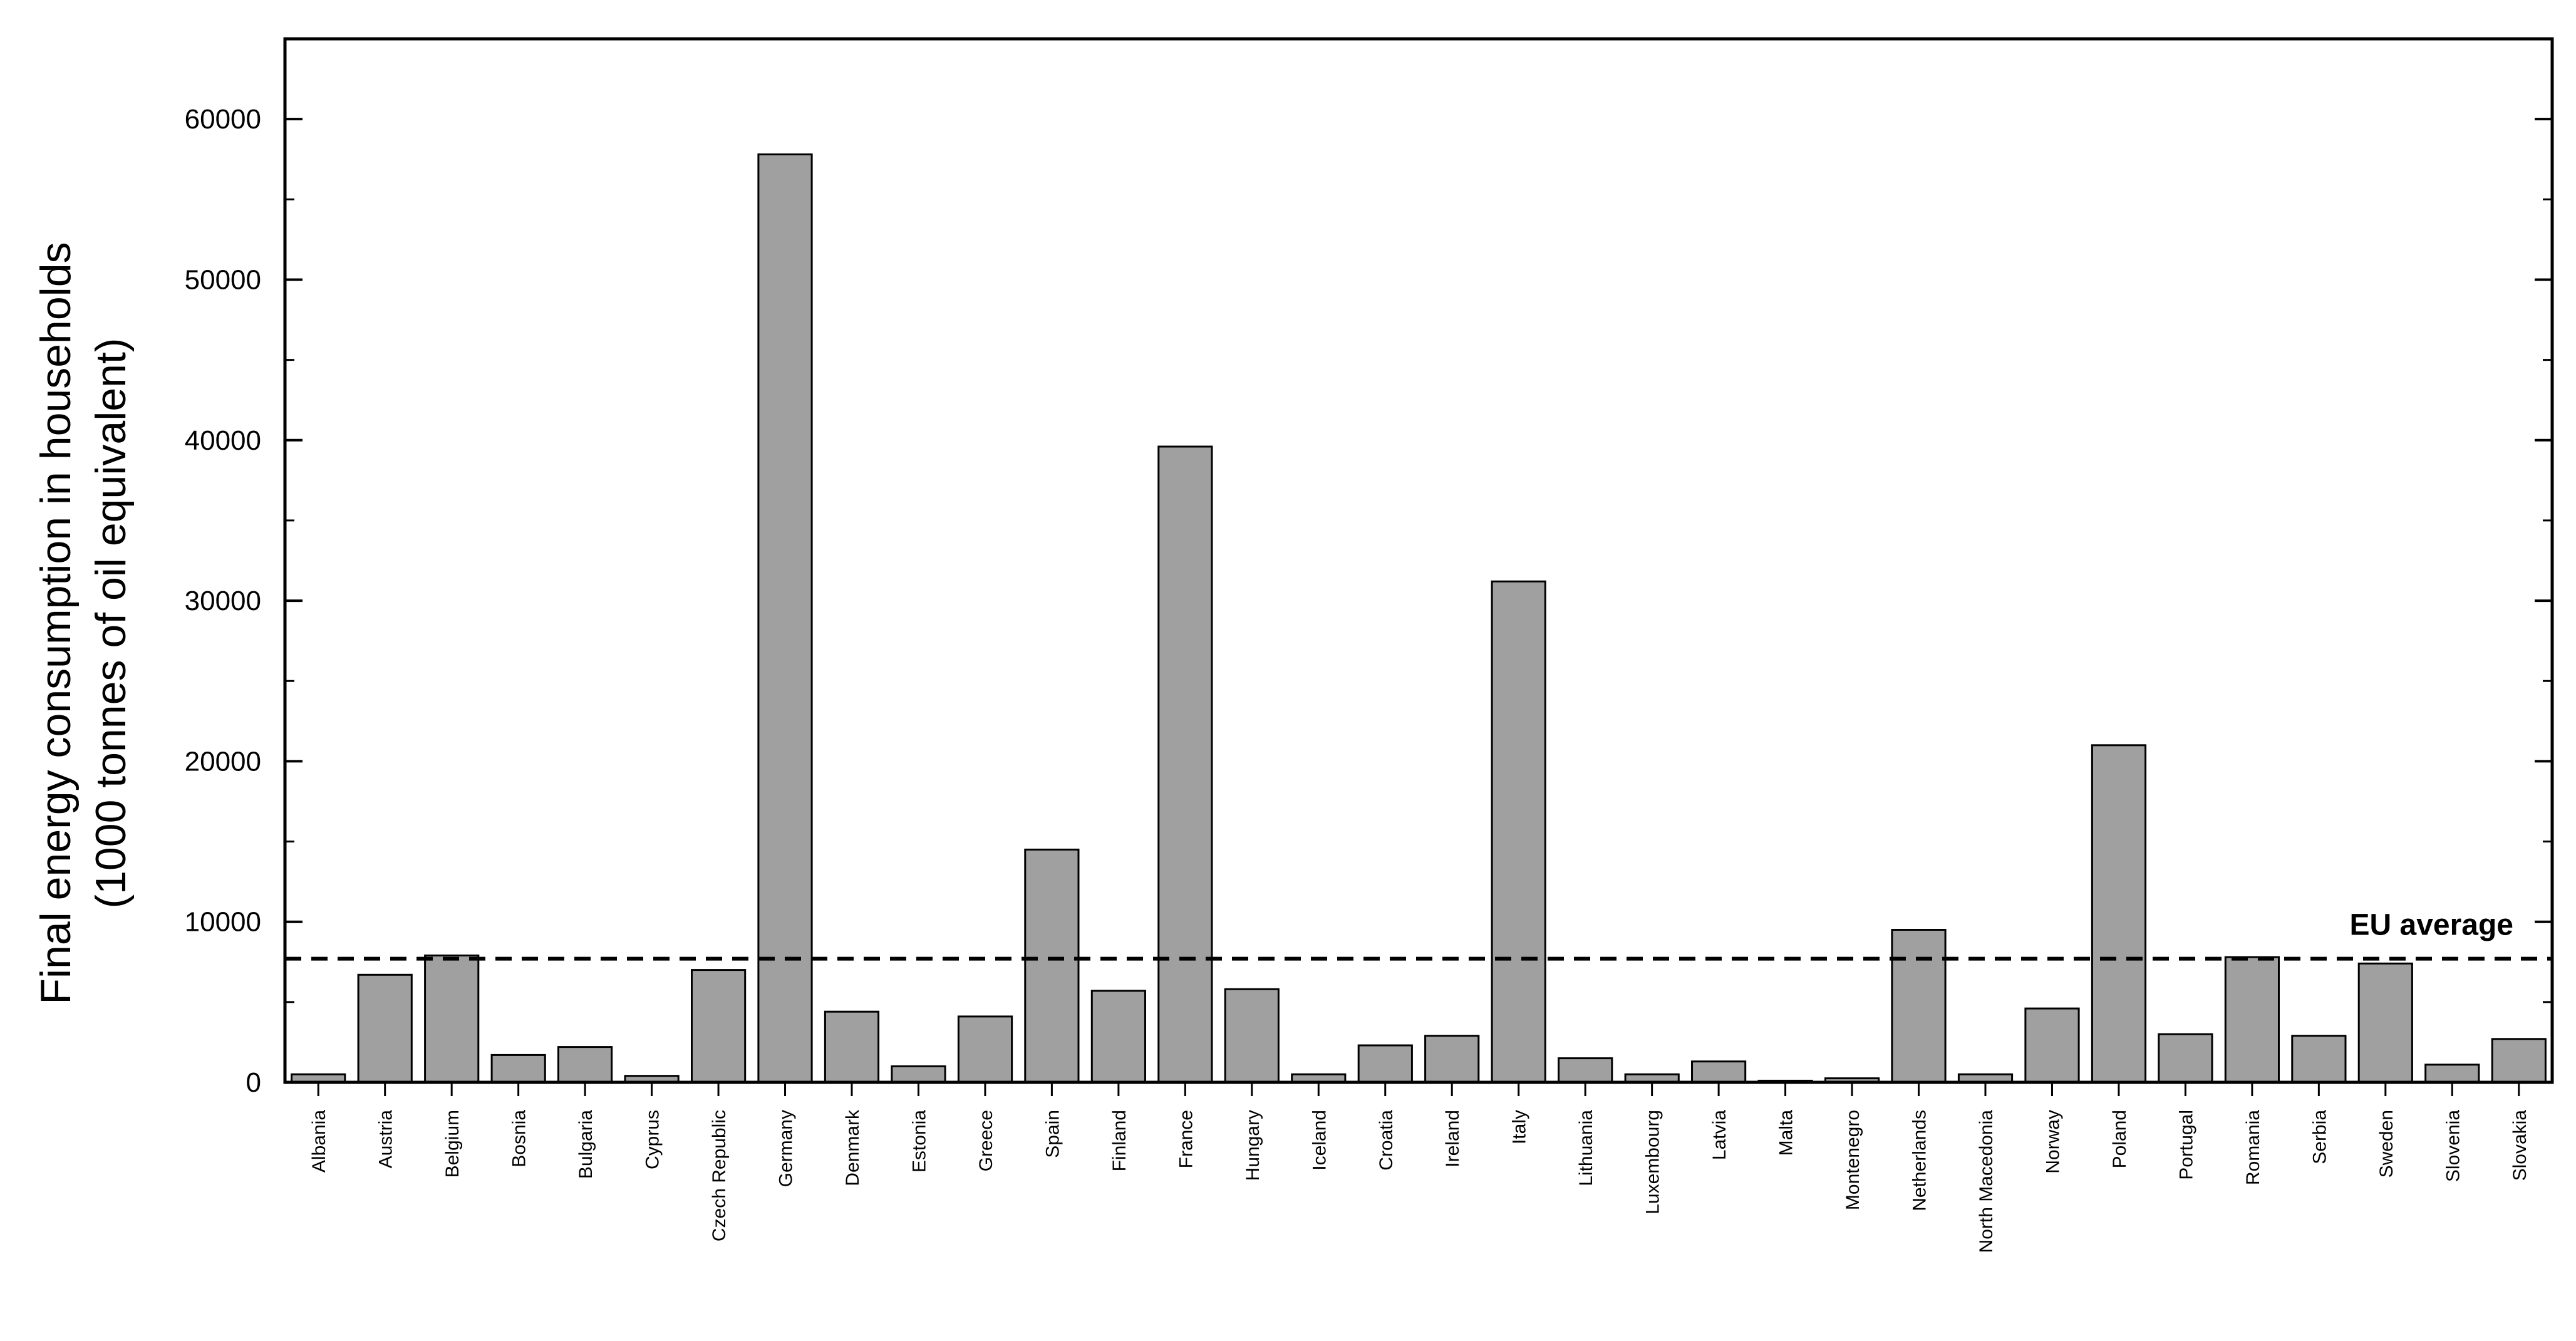  I want to click on bar-croatia, so click(1385, 1064).